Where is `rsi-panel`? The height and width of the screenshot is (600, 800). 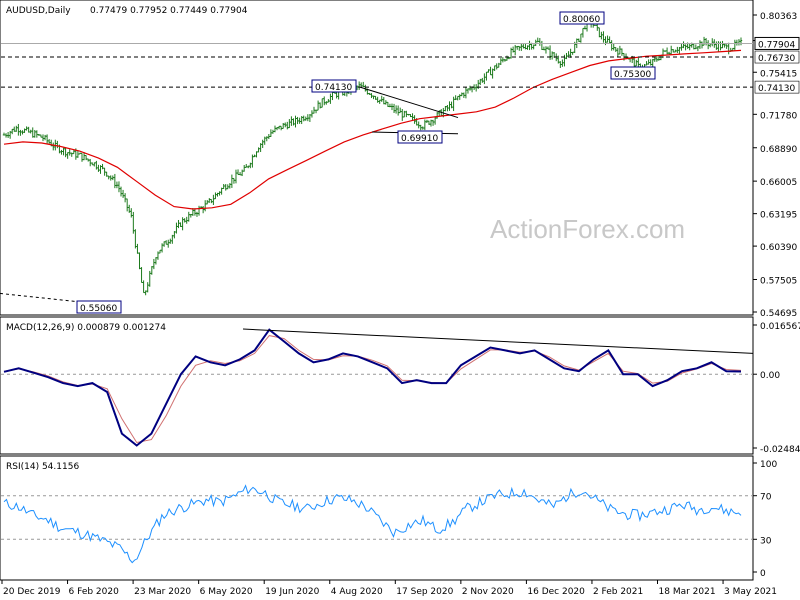
rsi-panel is located at coordinates (377, 524).